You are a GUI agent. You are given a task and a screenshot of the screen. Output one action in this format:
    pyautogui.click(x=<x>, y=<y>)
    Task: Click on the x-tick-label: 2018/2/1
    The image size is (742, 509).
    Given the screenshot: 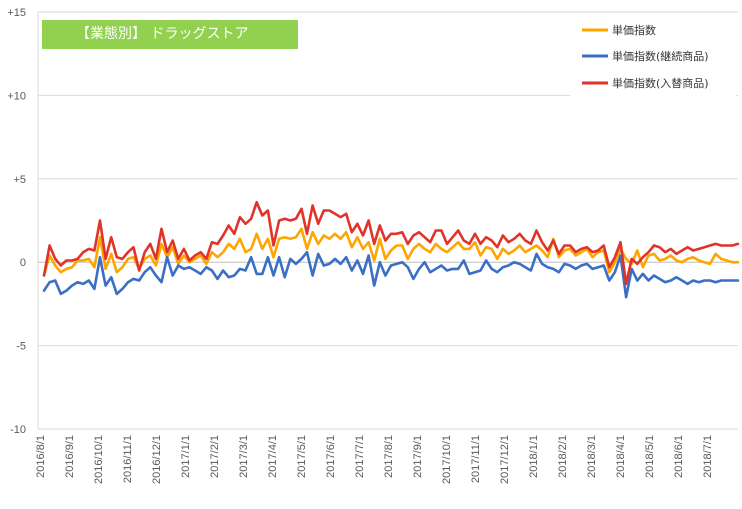 What is the action you would take?
    pyautogui.click(x=563, y=456)
    